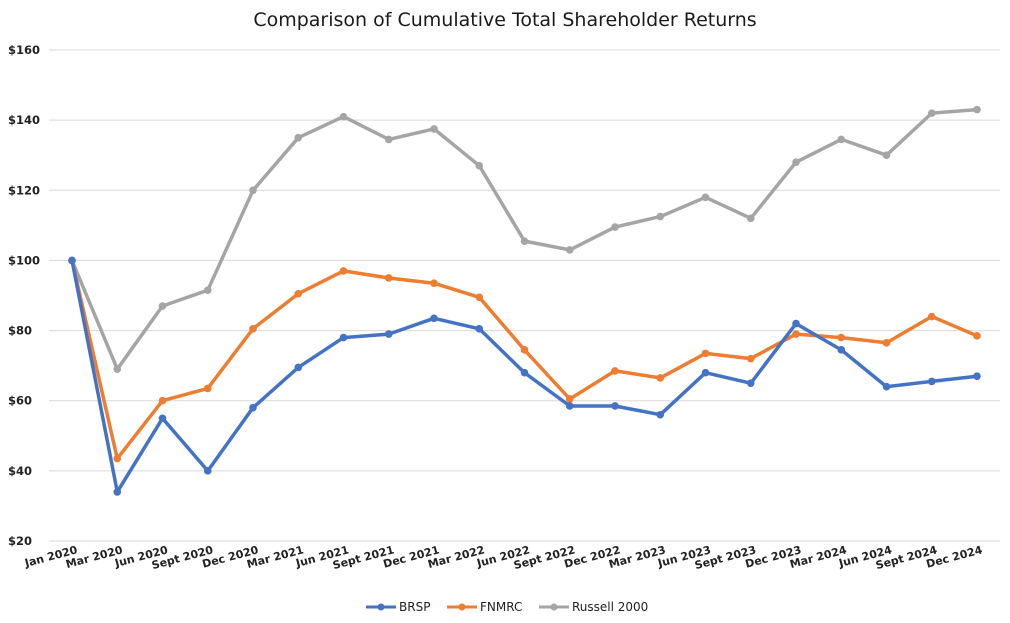  I want to click on y-tick-label: $60, so click(20, 401).